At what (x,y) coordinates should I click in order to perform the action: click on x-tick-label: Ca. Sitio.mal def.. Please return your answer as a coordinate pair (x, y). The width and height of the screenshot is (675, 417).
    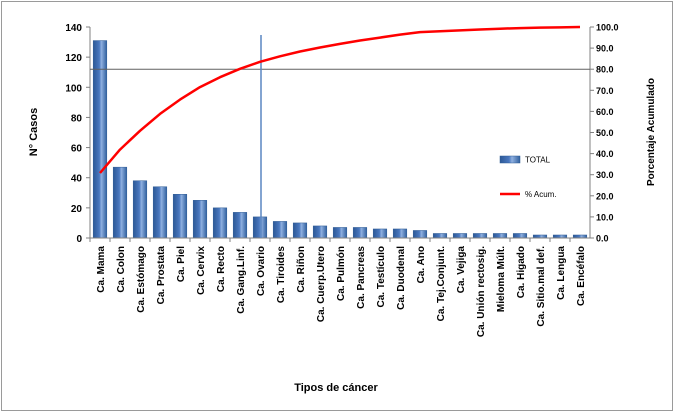
    Looking at the image, I should click on (541, 286).